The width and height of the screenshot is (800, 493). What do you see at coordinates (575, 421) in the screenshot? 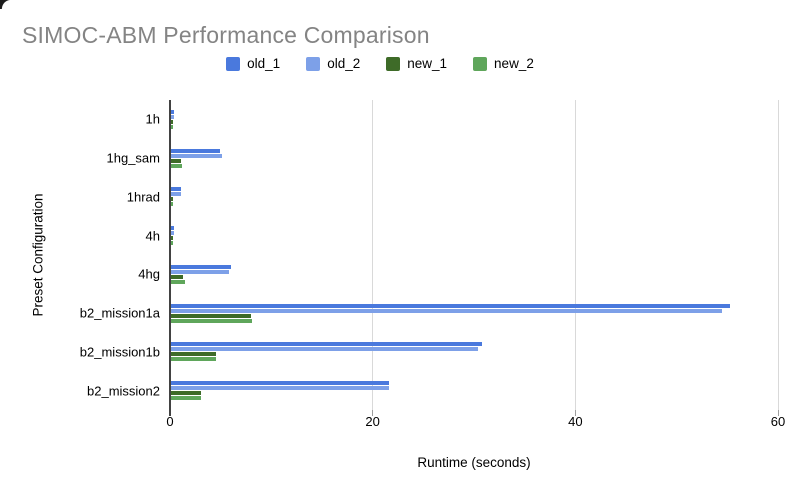
I see `x-tick-label-40: 40` at bounding box center [575, 421].